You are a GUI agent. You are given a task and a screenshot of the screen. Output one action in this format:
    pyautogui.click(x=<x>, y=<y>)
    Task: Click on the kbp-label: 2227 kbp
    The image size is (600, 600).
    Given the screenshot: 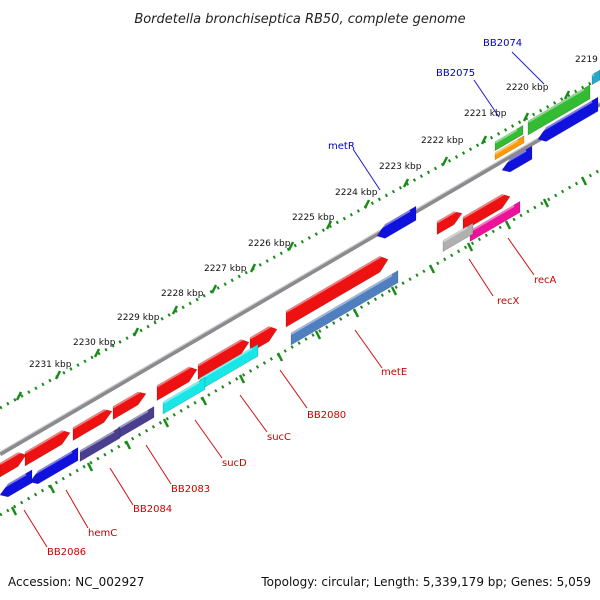 What is the action you would take?
    pyautogui.click(x=225, y=269)
    